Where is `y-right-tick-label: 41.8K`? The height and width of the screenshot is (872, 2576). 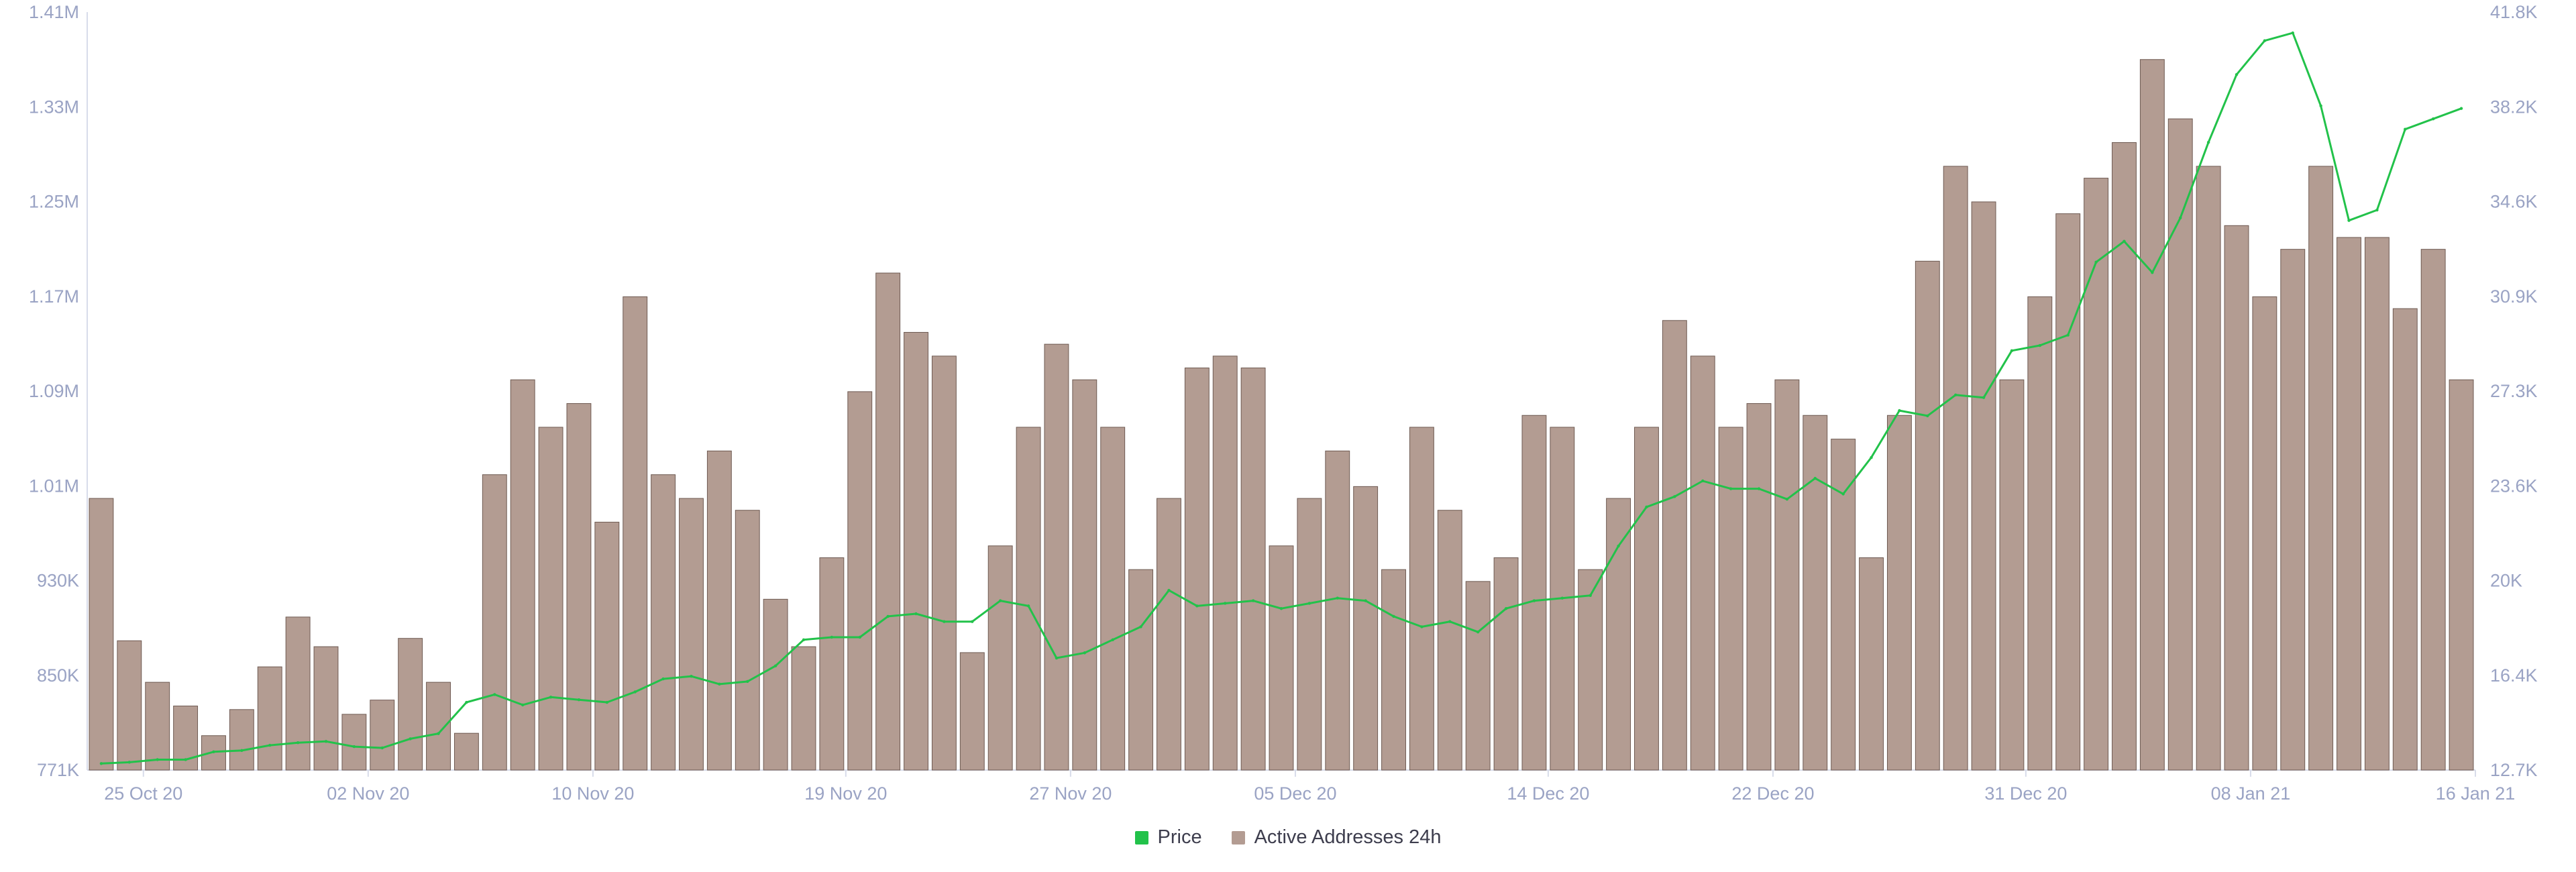 y-right-tick-label: 41.8K is located at coordinates (2514, 12).